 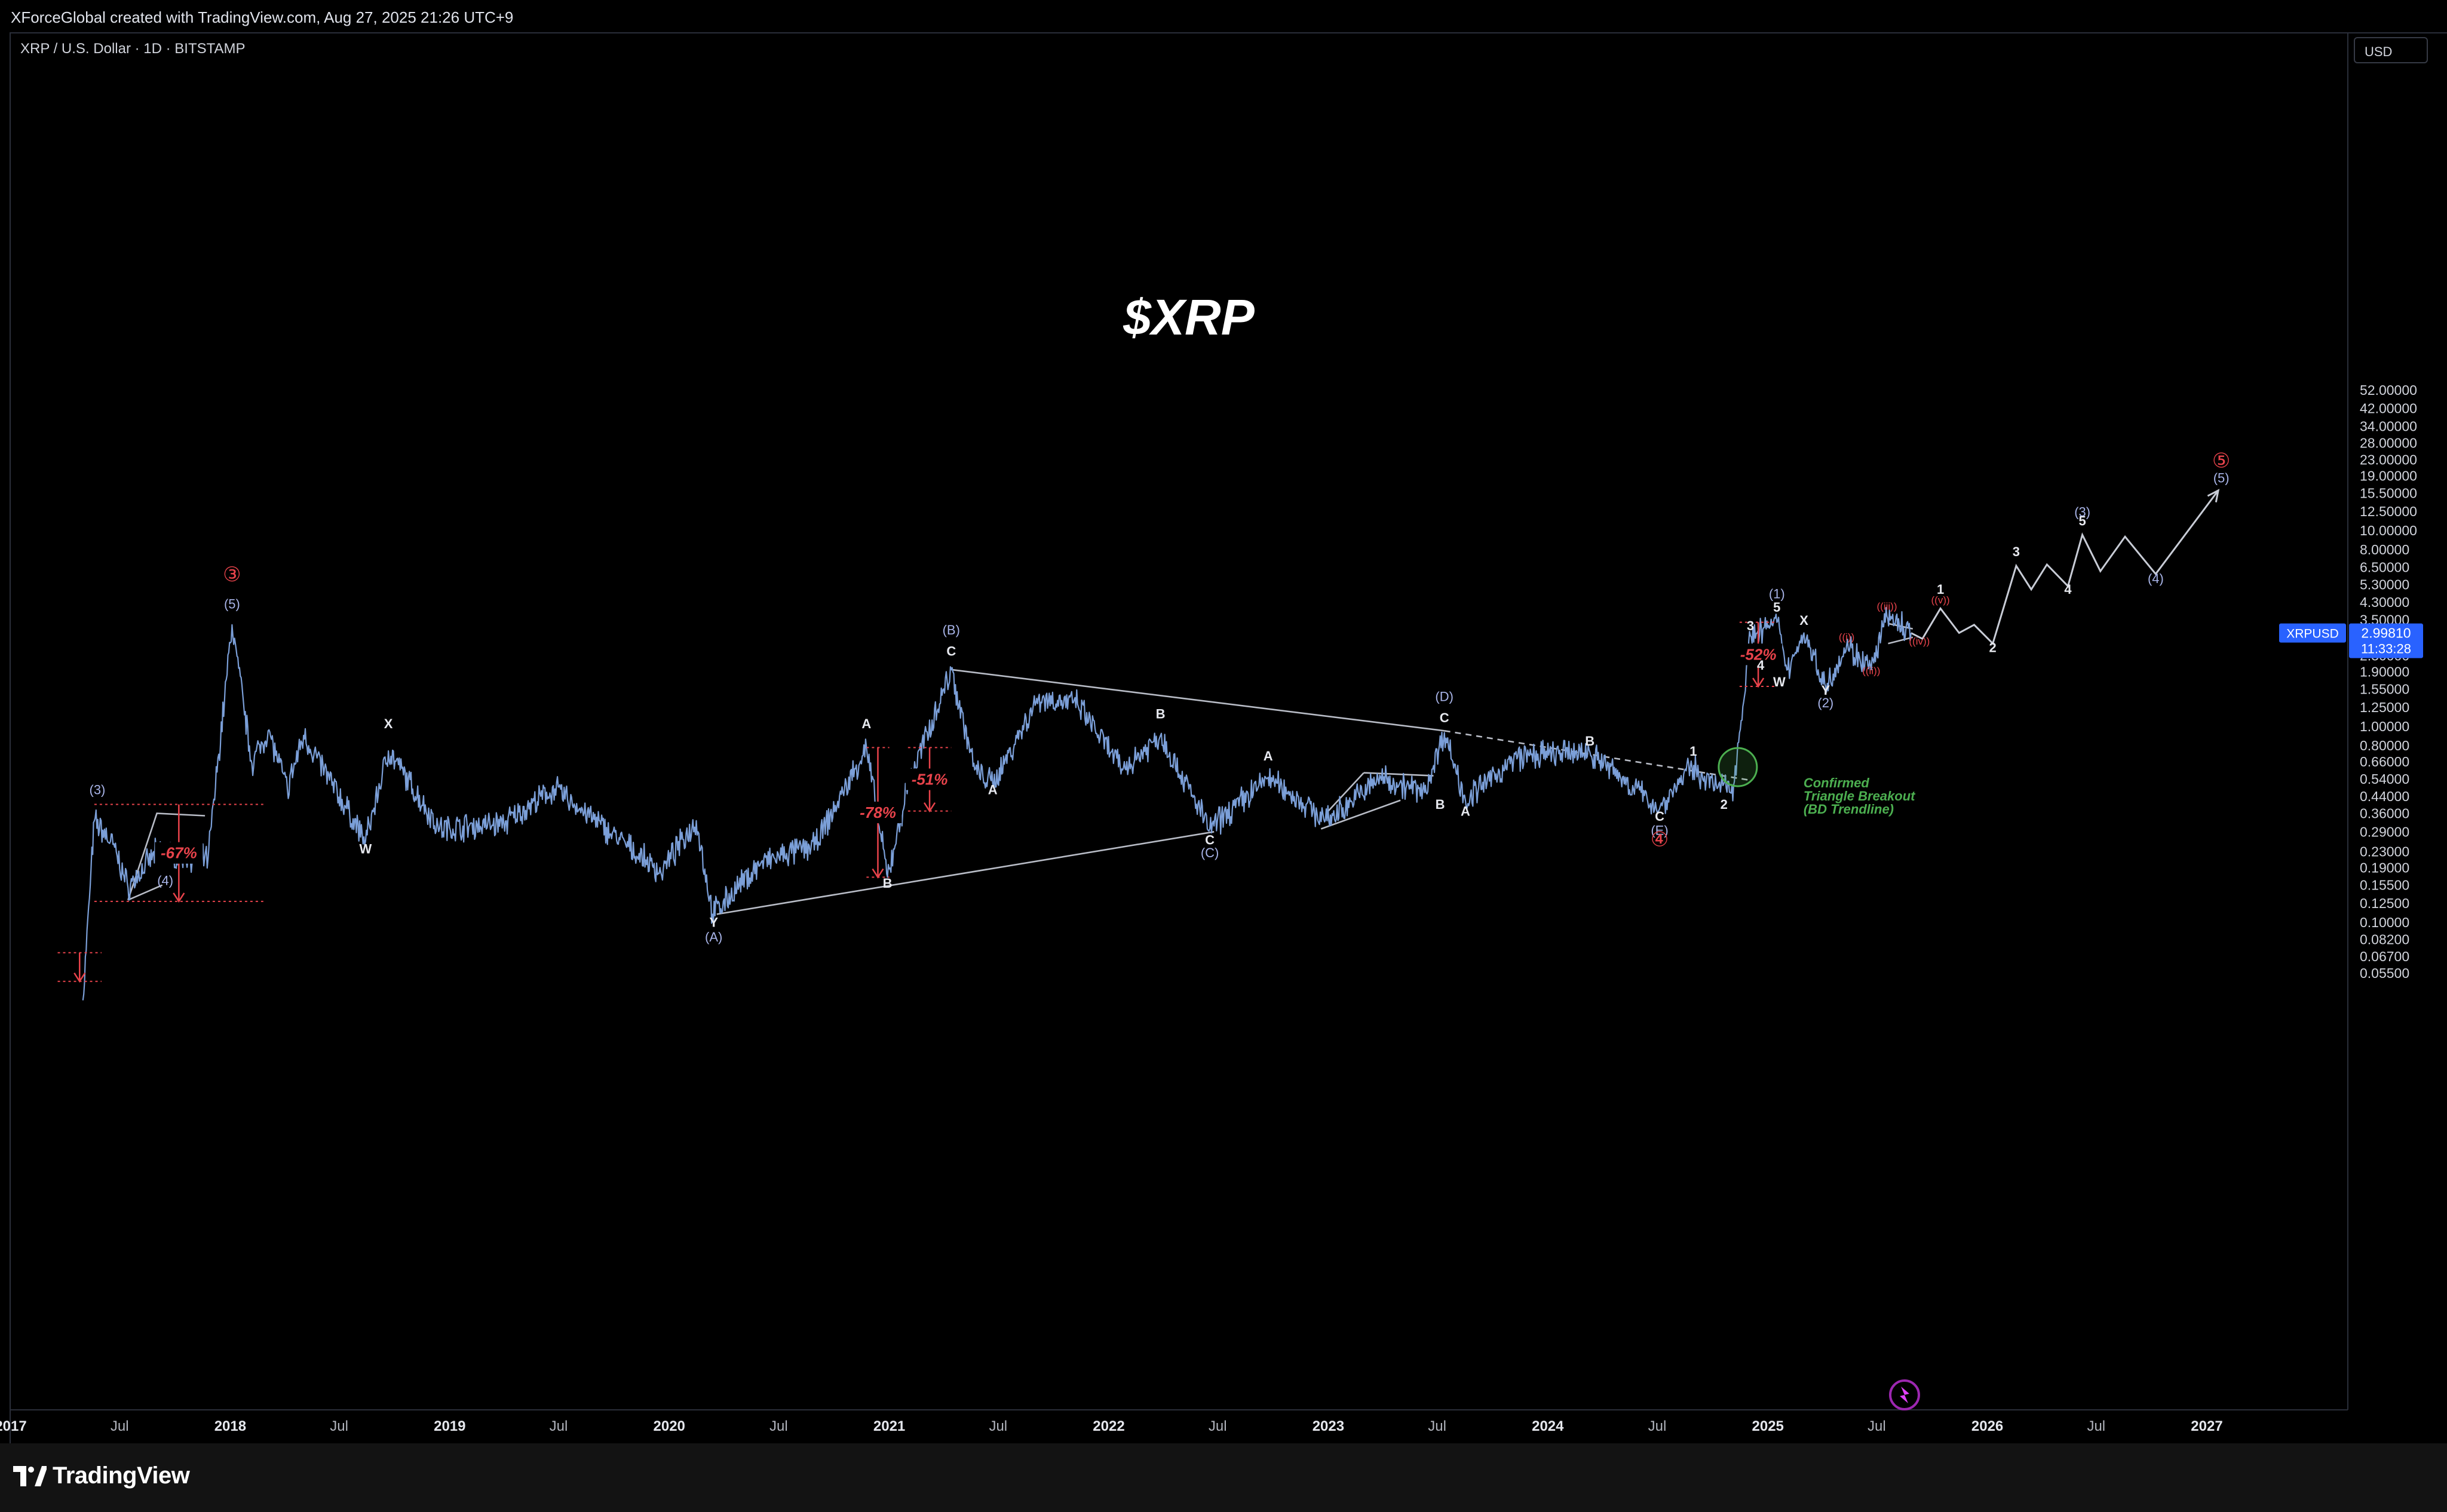 What do you see at coordinates (2384, 779) in the screenshot?
I see `price-tick-label: 0.54000` at bounding box center [2384, 779].